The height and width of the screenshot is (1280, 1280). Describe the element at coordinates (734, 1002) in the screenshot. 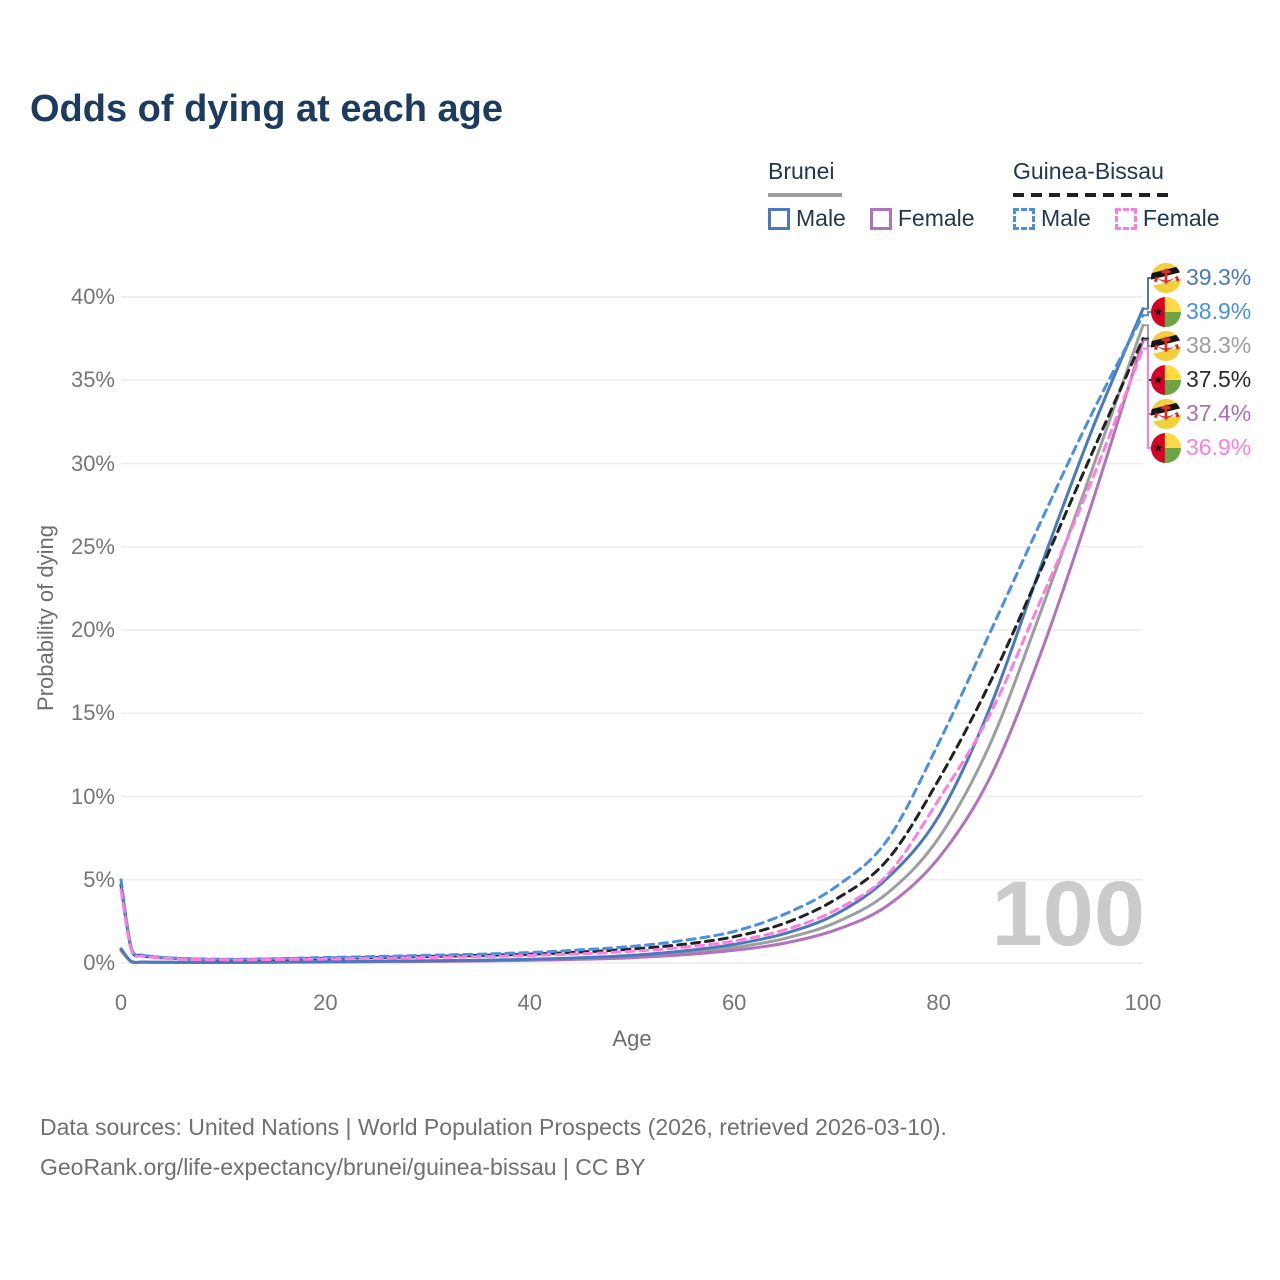

I see `x-tick-label: 60` at that location.